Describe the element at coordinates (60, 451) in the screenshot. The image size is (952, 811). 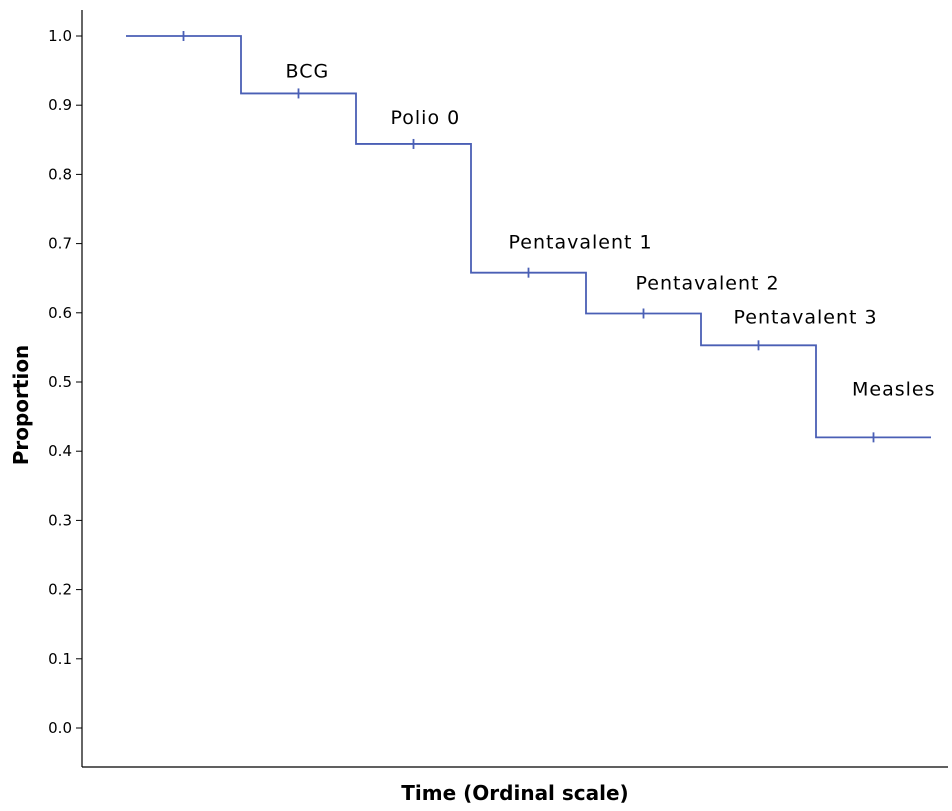
I see `y-tick-label: 0.4` at that location.